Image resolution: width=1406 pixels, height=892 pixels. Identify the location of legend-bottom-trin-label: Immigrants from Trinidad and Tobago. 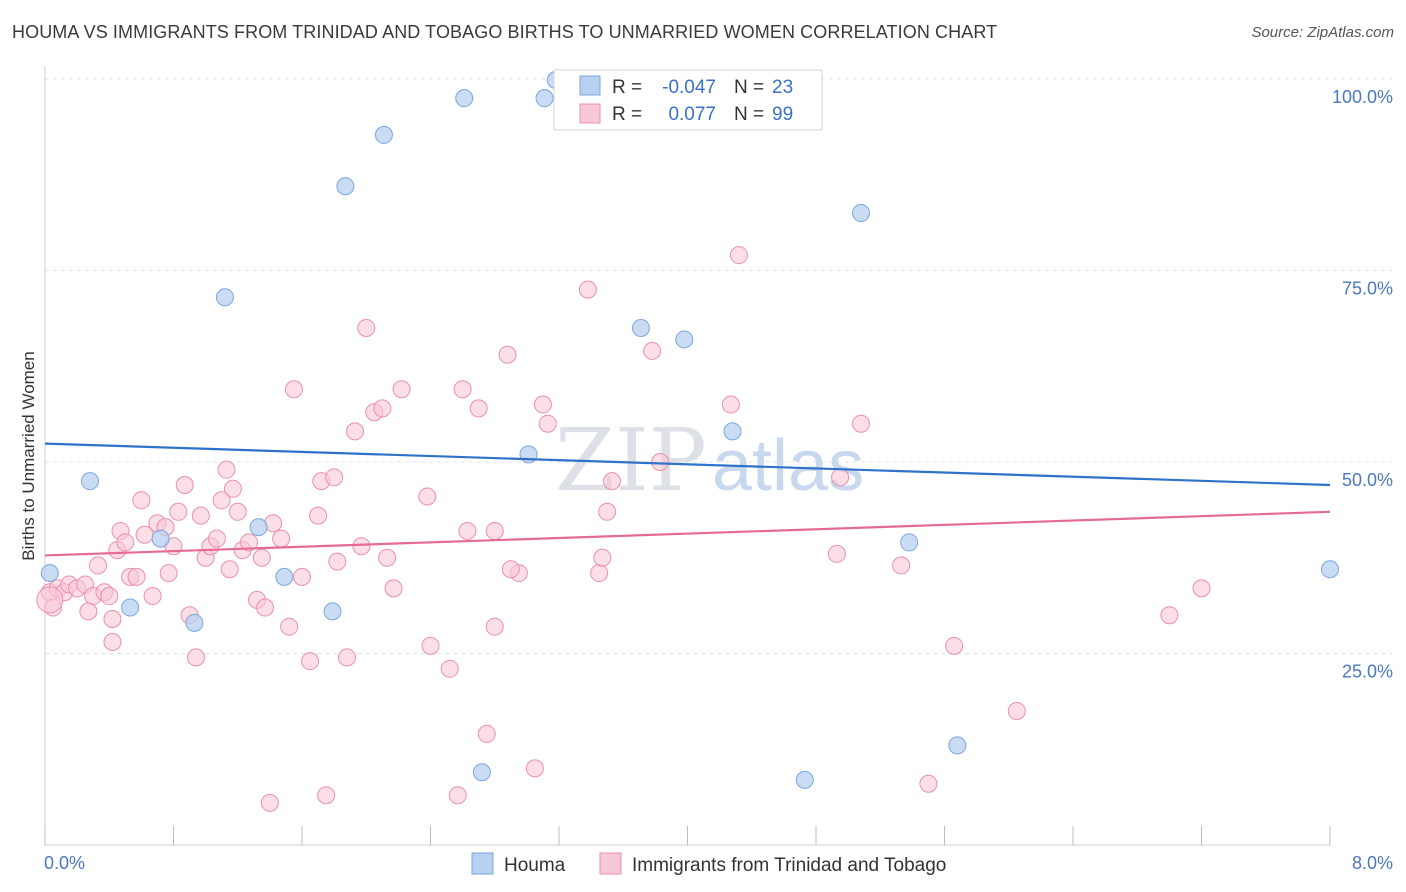
(789, 865).